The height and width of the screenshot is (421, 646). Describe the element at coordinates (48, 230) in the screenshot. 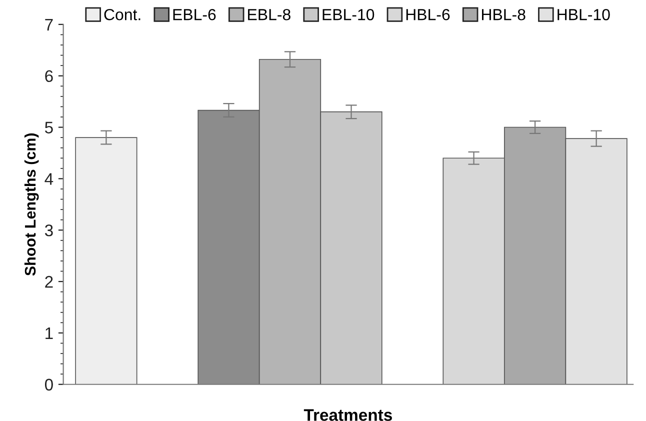

I see `y-tick-label: 3` at that location.